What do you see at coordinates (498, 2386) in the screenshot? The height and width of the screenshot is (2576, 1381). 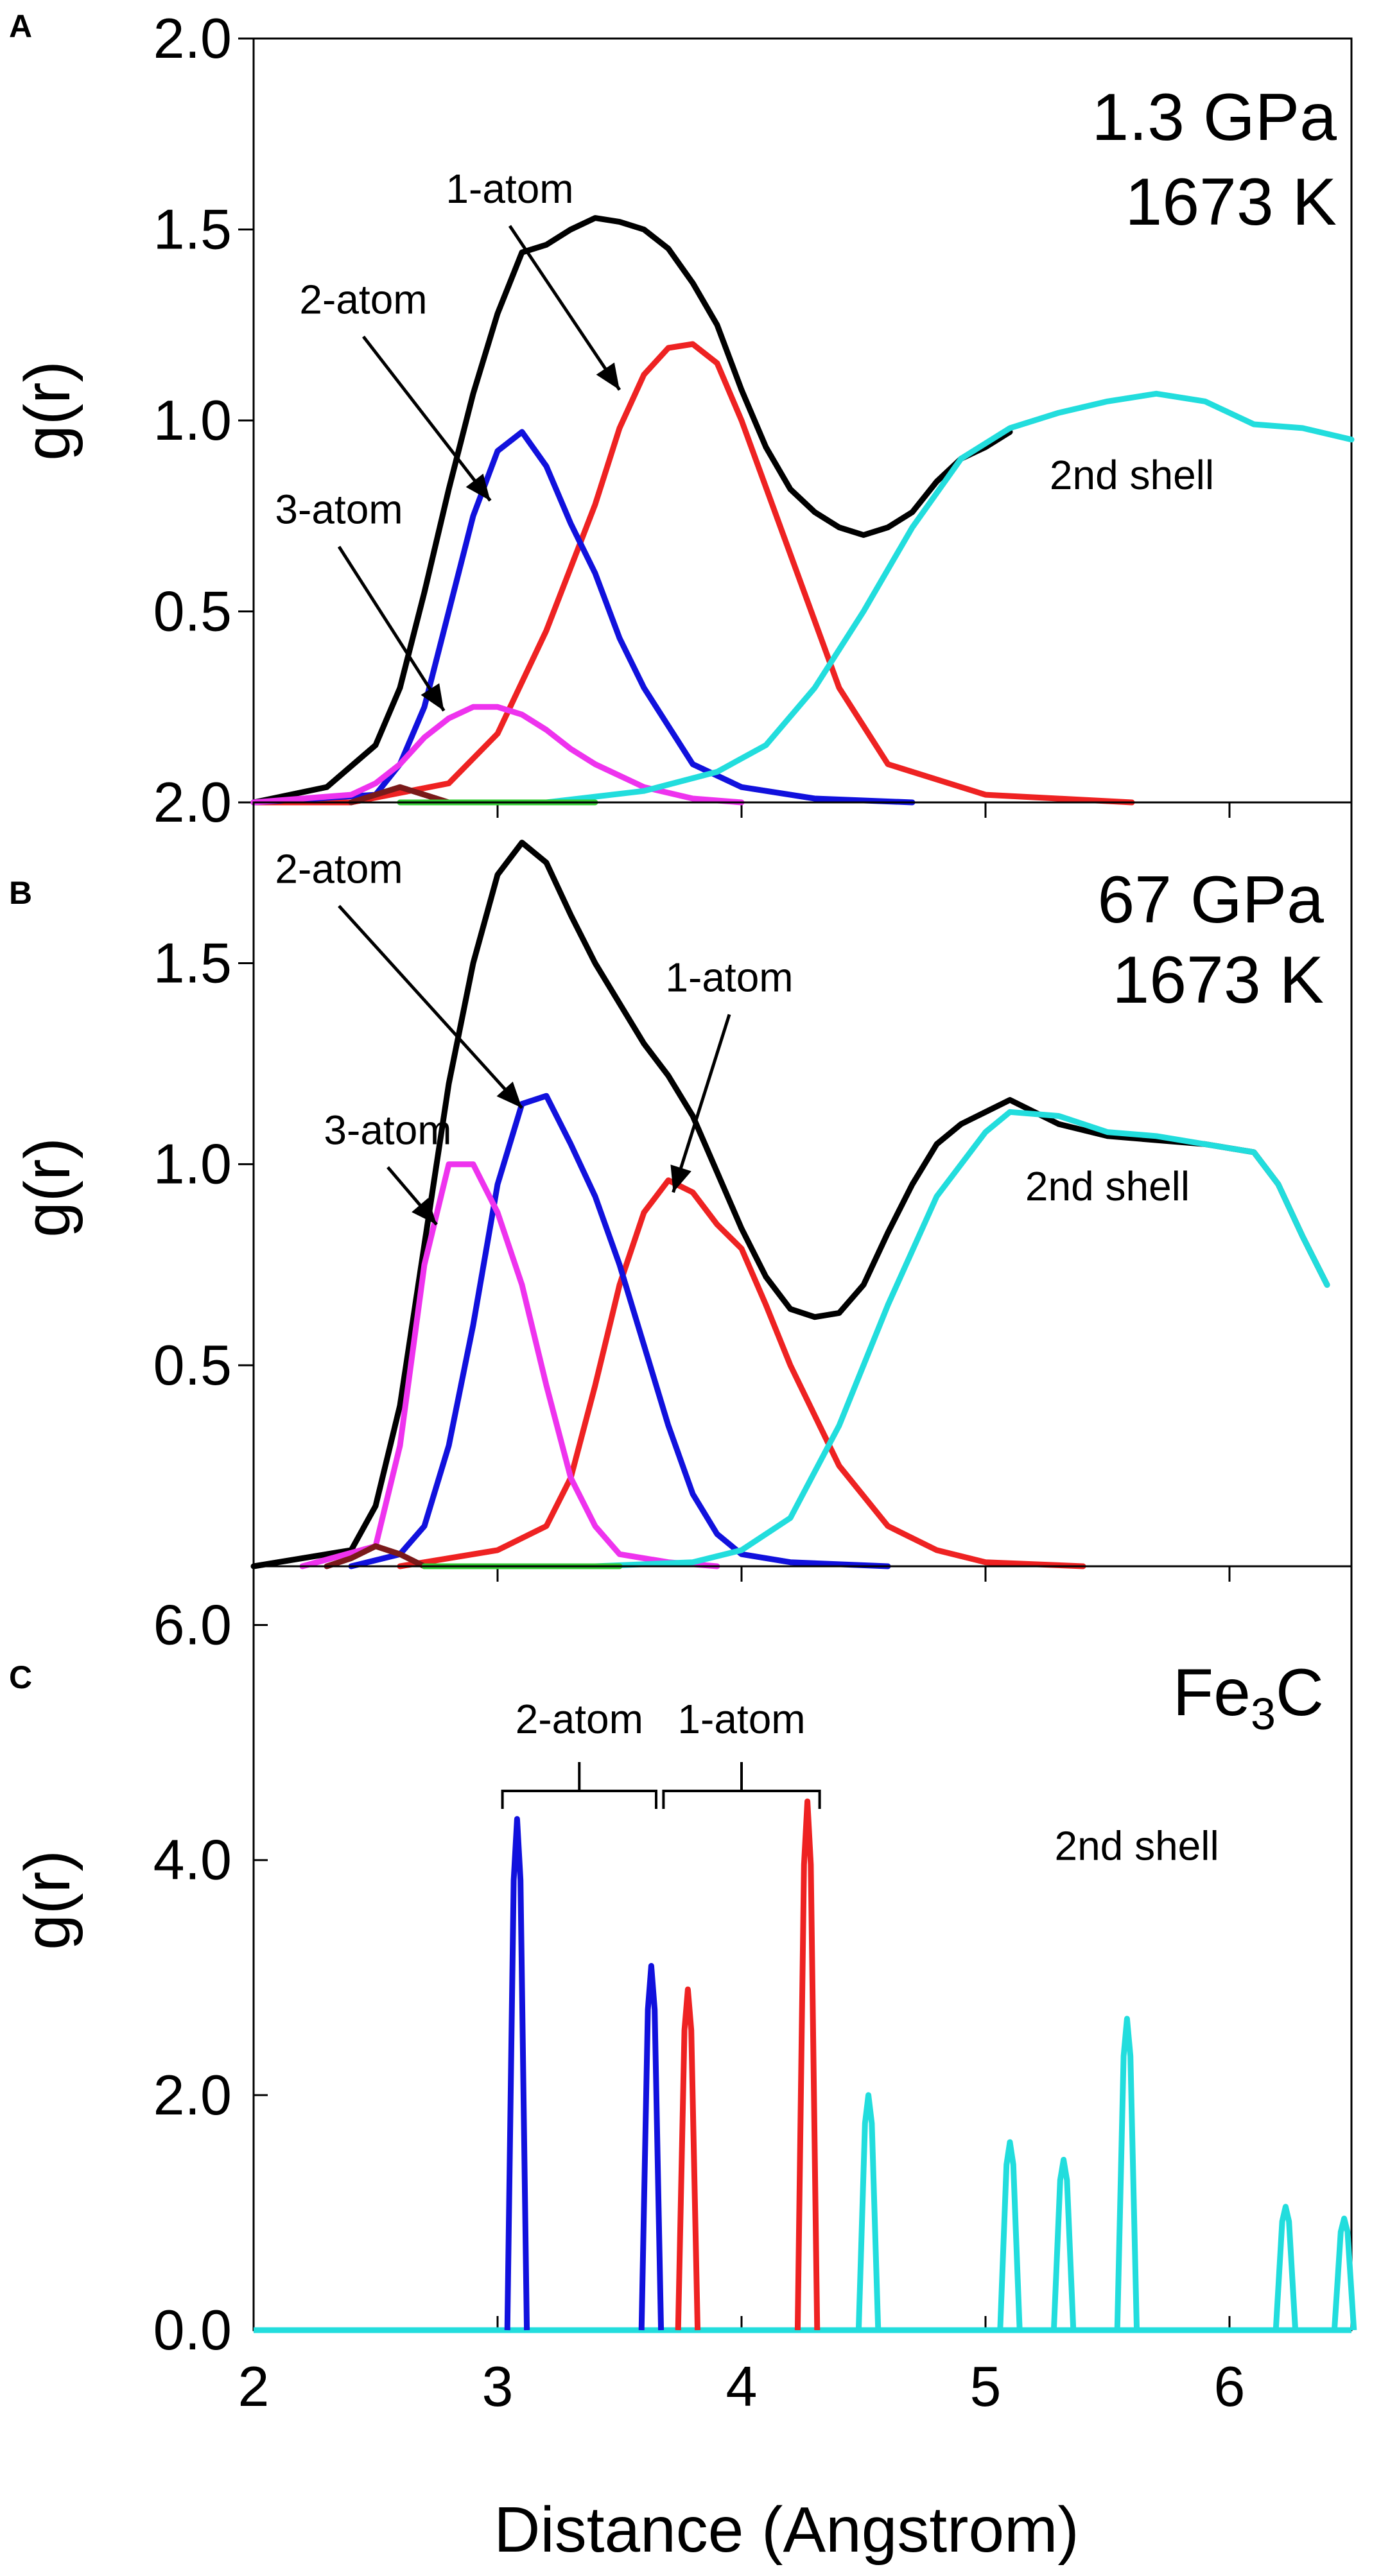 I see `panel-c-xtick-label-1: 3` at bounding box center [498, 2386].